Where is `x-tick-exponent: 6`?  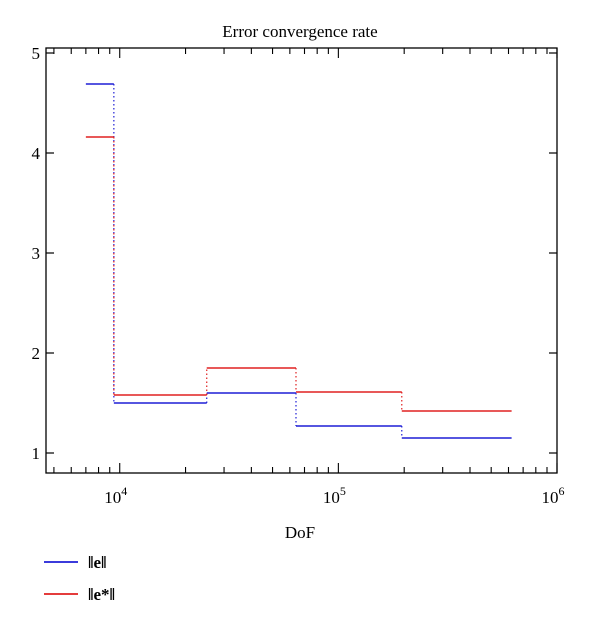 x-tick-exponent: 6 is located at coordinates (562, 491).